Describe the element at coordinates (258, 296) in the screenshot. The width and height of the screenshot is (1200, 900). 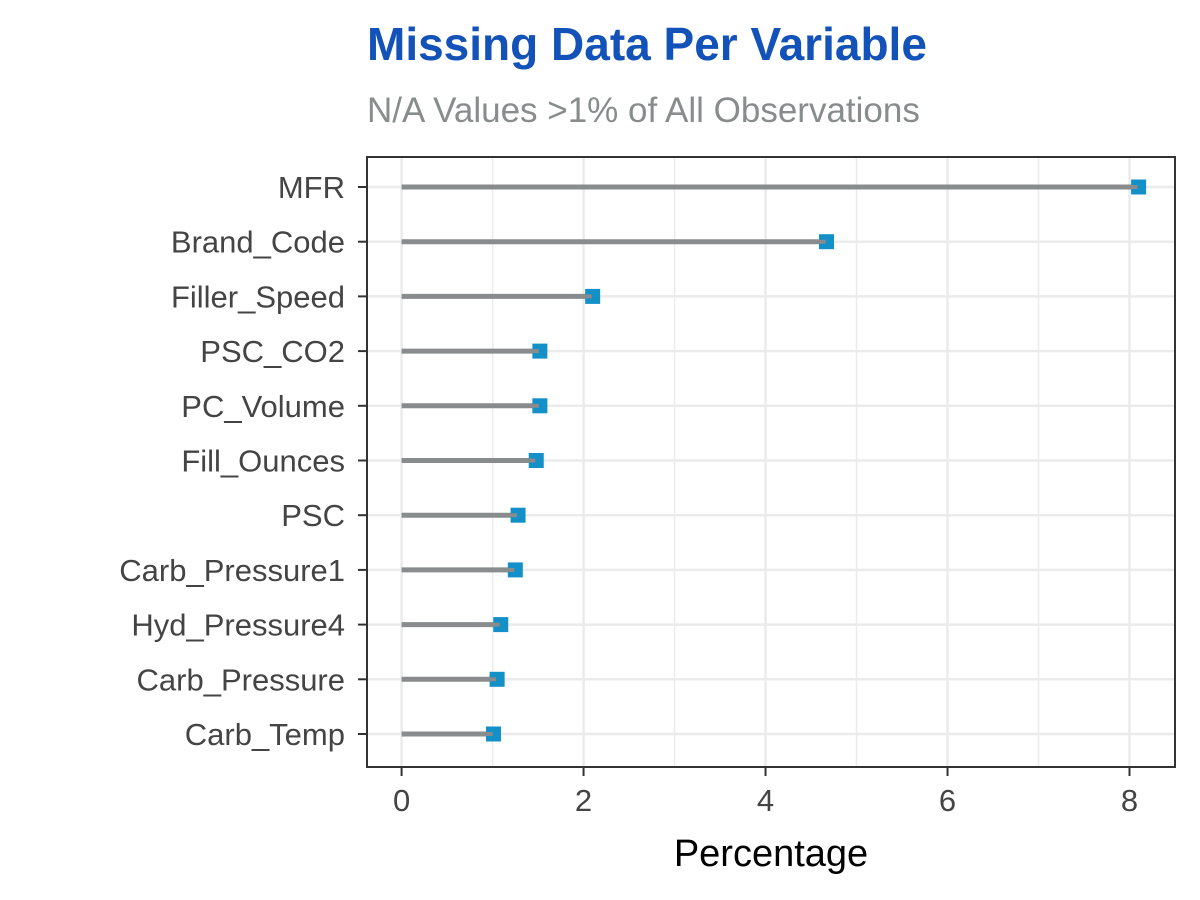
I see `y-tick-label: Filler_Speed` at that location.